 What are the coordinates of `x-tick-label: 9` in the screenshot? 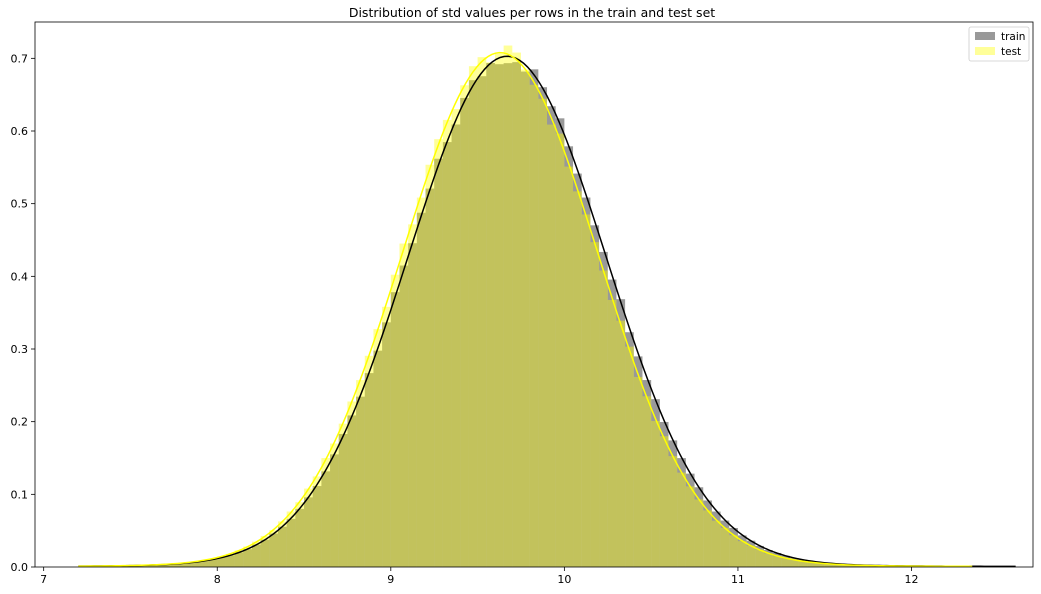 It's located at (390, 579).